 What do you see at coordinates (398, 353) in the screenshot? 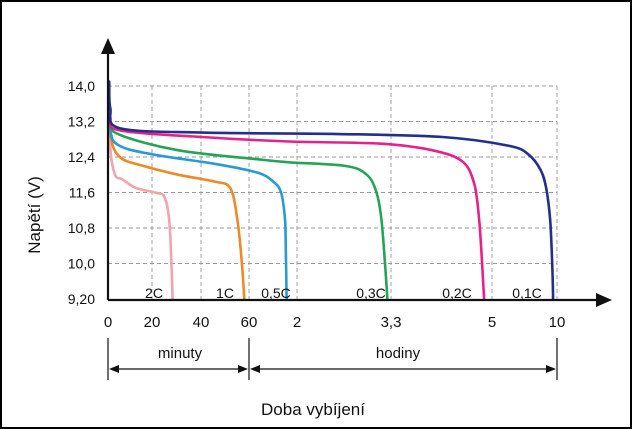
I see `segment-label-hodiny: hodiny` at bounding box center [398, 353].